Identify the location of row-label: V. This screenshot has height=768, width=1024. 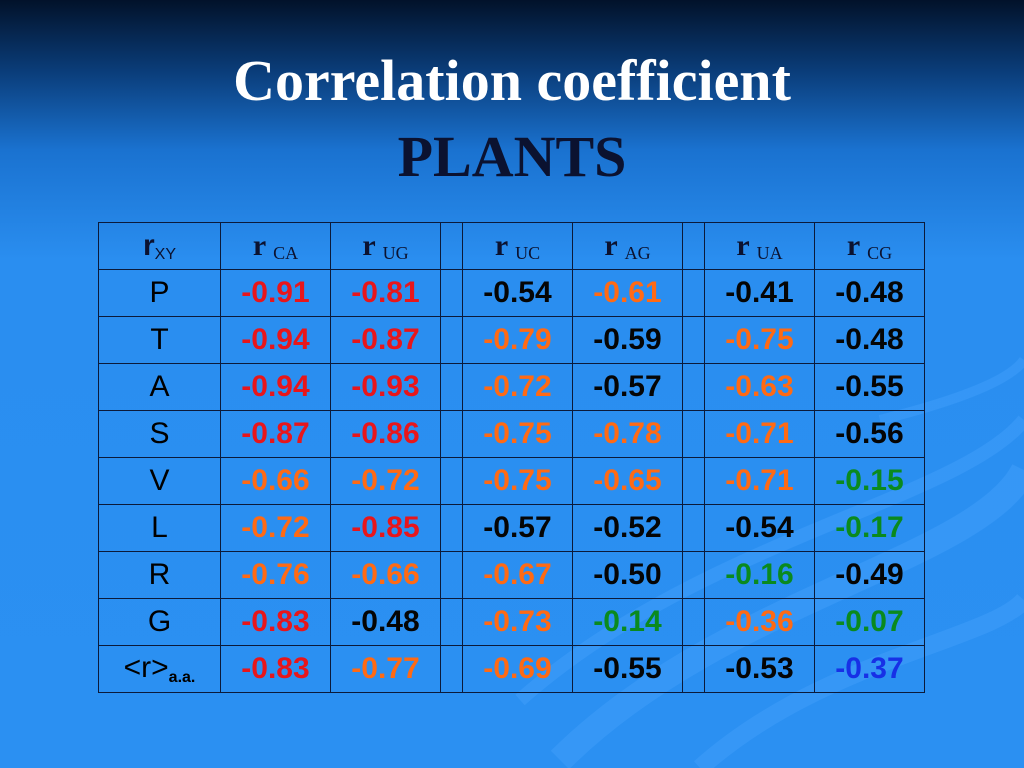
(159, 481).